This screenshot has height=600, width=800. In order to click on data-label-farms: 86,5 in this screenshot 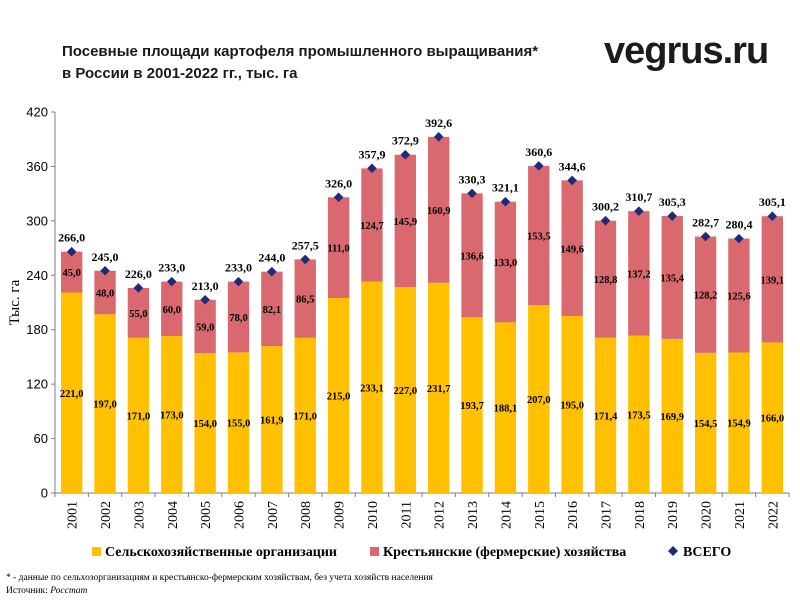, I will do `click(305, 300)`.